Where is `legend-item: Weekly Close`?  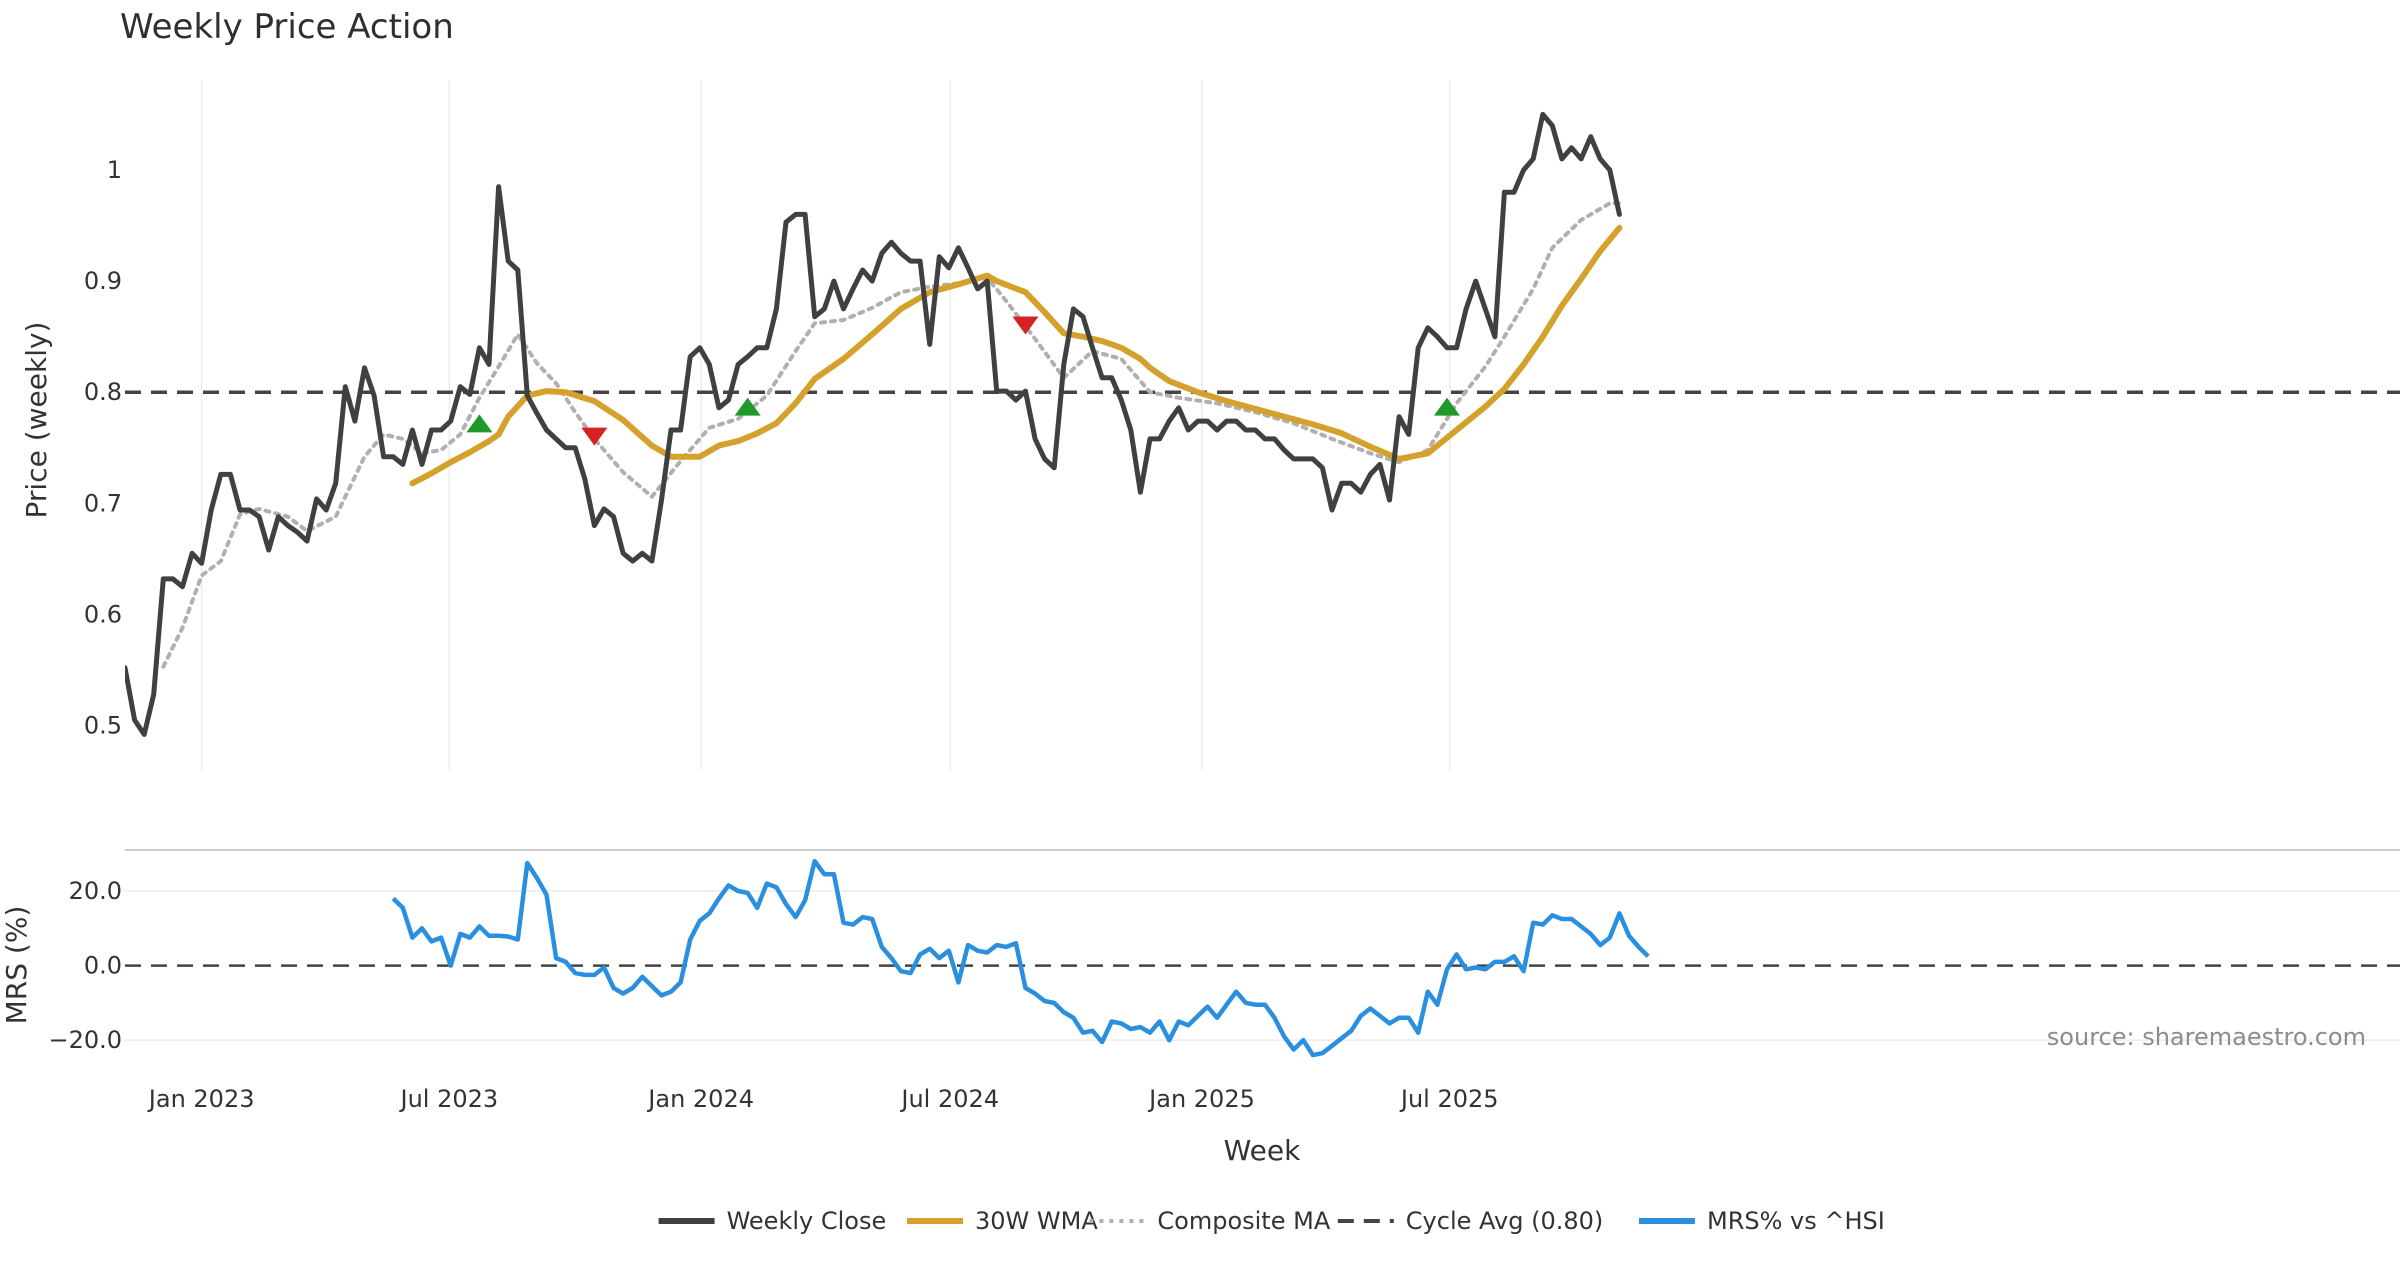 legend-item: Weekly Close is located at coordinates (772, 1221).